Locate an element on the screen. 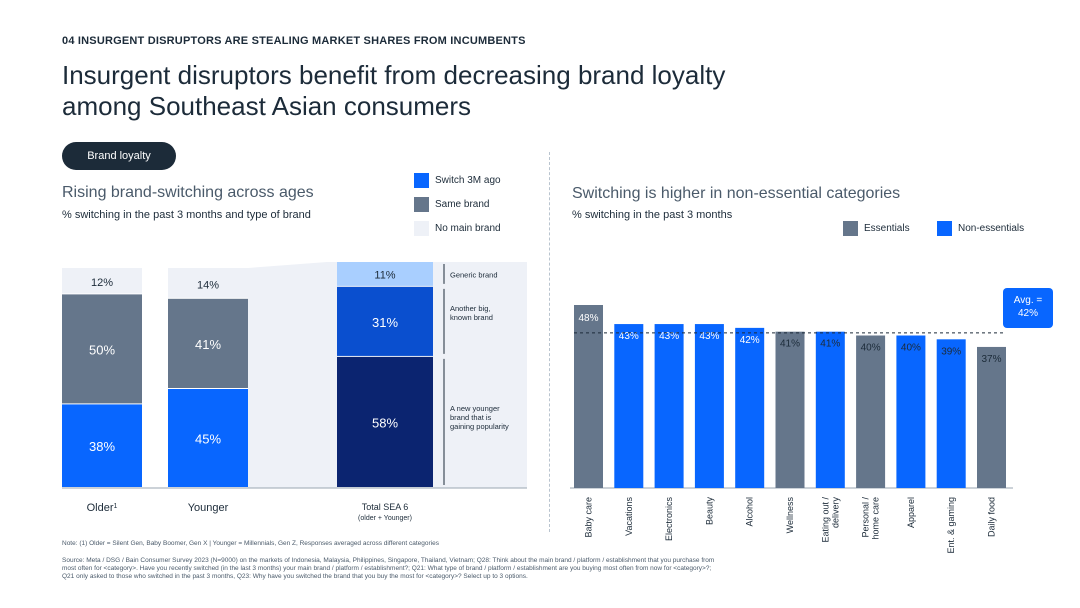 This screenshot has height=608, width=1080. total-category-sub: (older + Younger) is located at coordinates (385, 518).